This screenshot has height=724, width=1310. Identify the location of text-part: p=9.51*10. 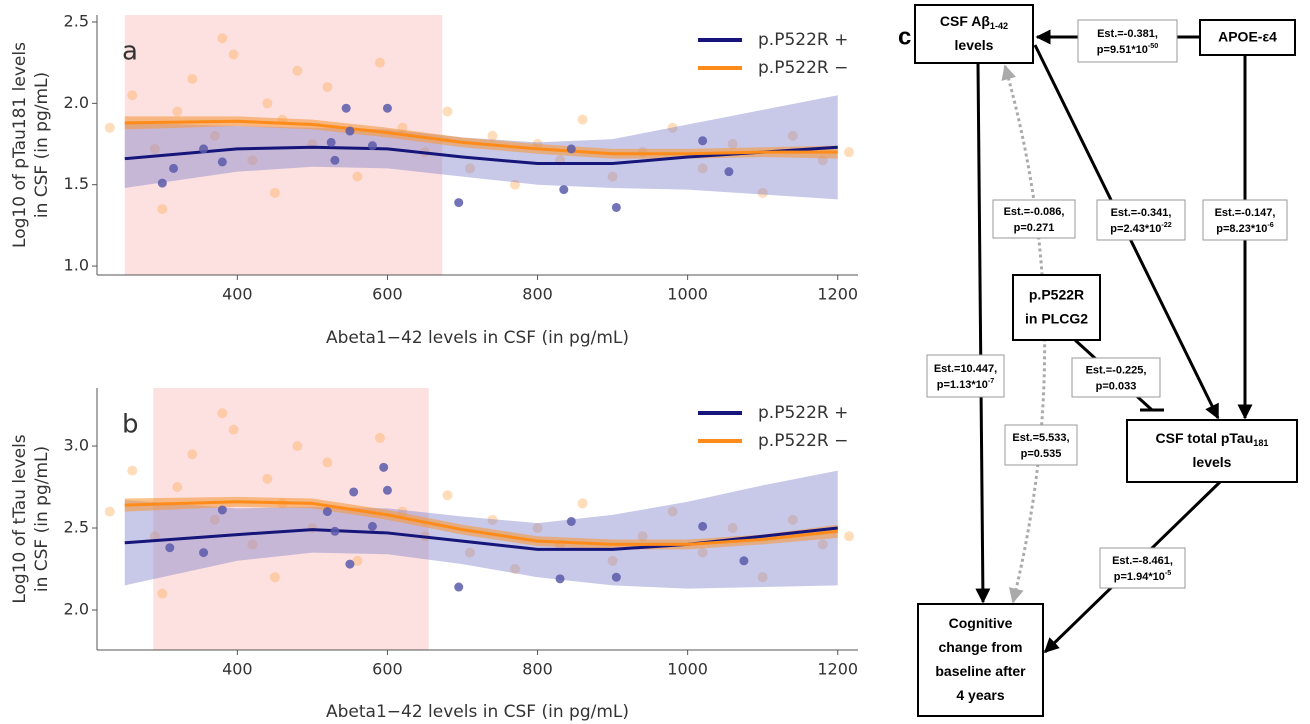
(1122, 50).